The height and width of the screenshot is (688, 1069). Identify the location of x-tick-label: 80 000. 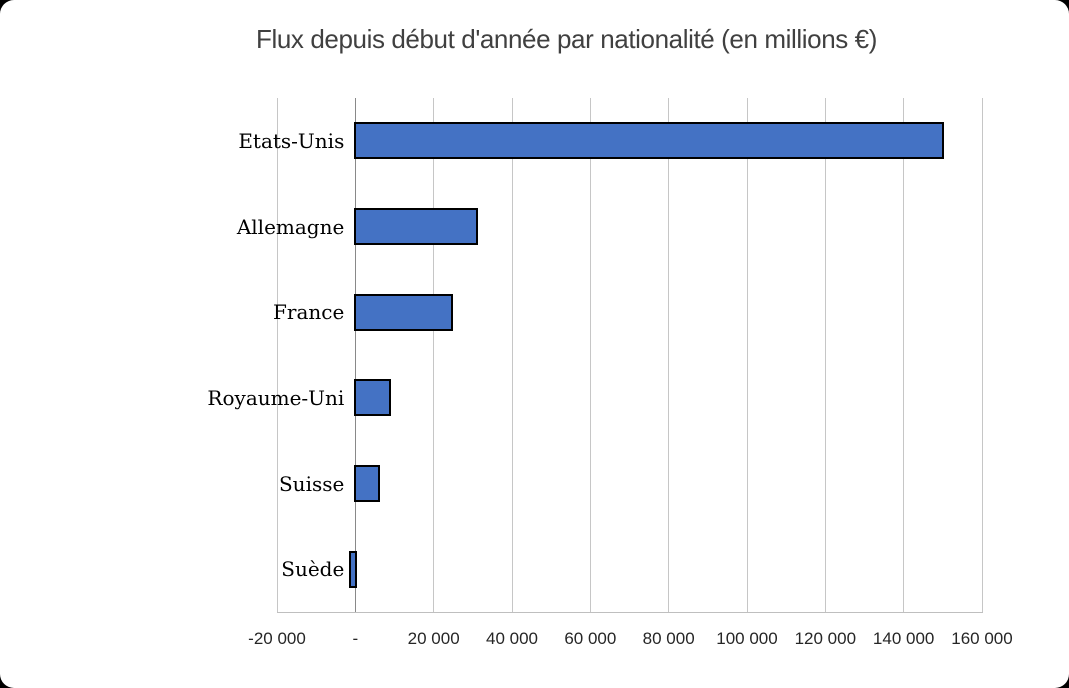
(668, 638).